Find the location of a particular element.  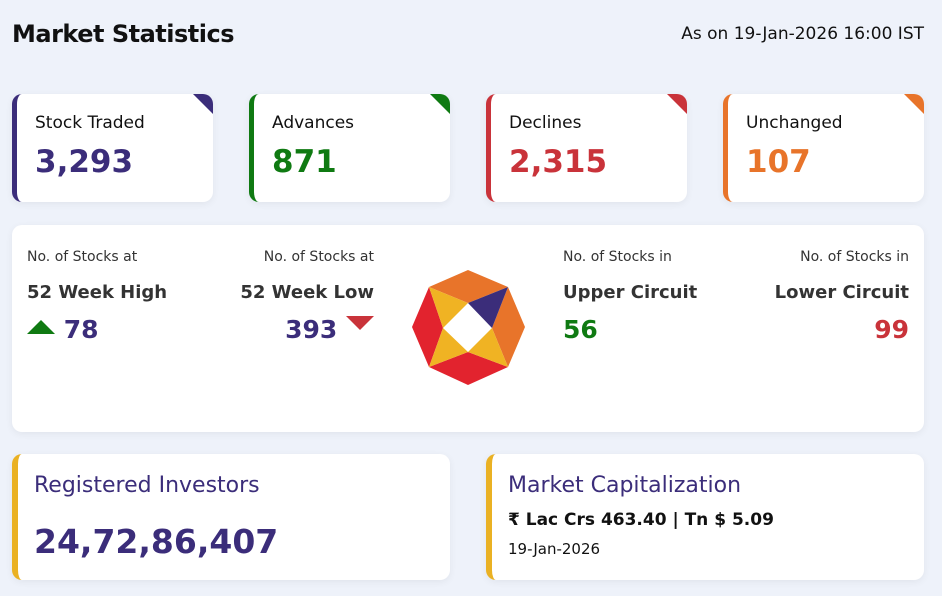

upper-label: Upper Circuit is located at coordinates (630, 292).